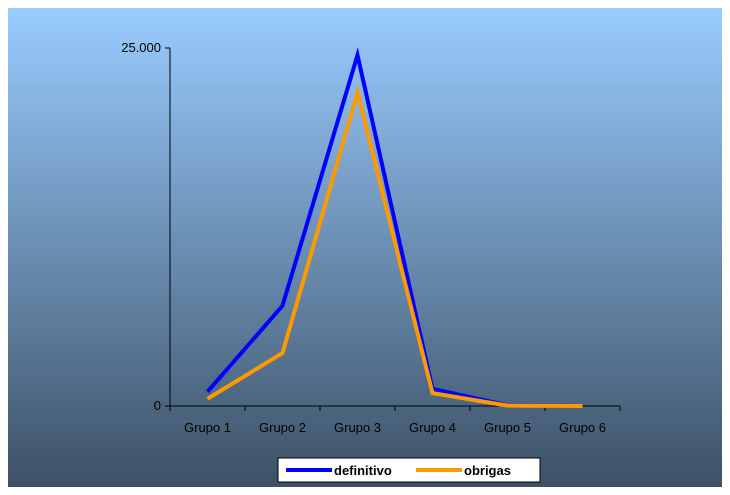 The image size is (730, 495). I want to click on x-tick-label: Grupo 3, so click(357, 427).